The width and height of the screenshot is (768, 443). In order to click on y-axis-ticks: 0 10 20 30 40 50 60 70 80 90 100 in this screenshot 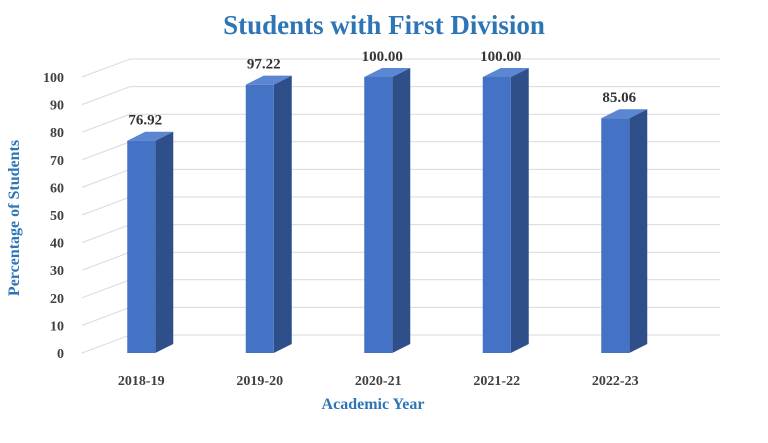, I will do `click(53, 216)`.